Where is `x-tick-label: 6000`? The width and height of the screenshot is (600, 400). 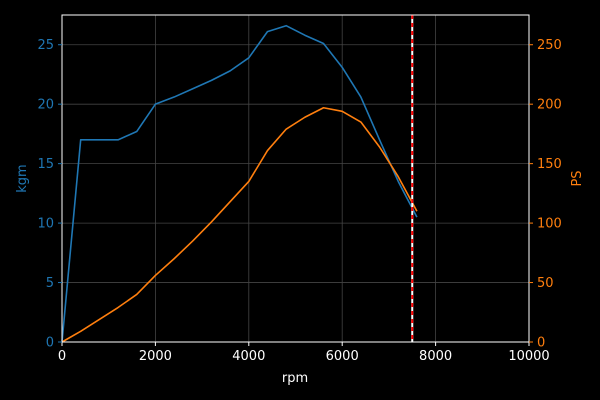 x-tick-label: 6000 is located at coordinates (342, 356).